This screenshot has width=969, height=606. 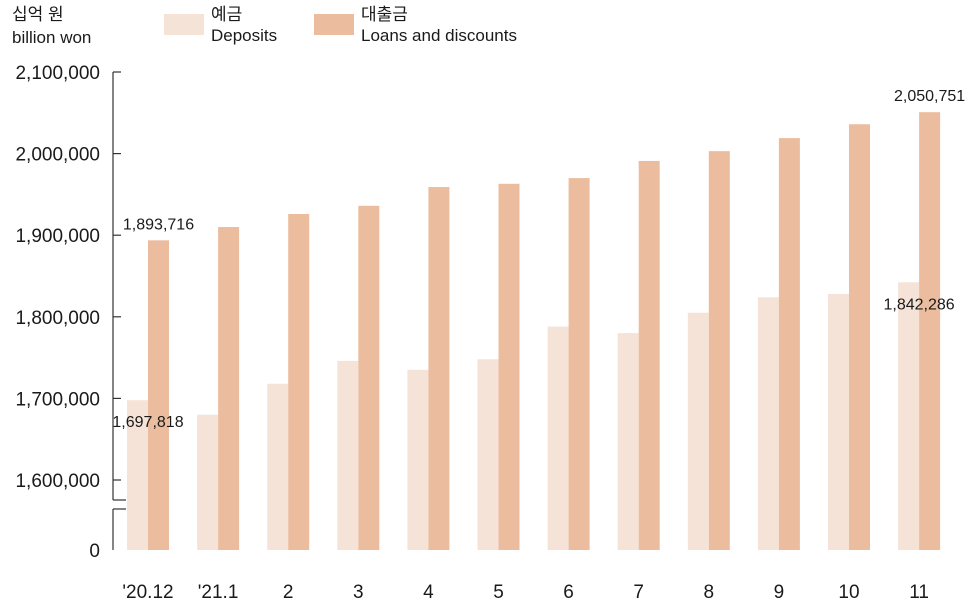 I want to click on x-tick-label: '20.12, so click(x=147, y=592).